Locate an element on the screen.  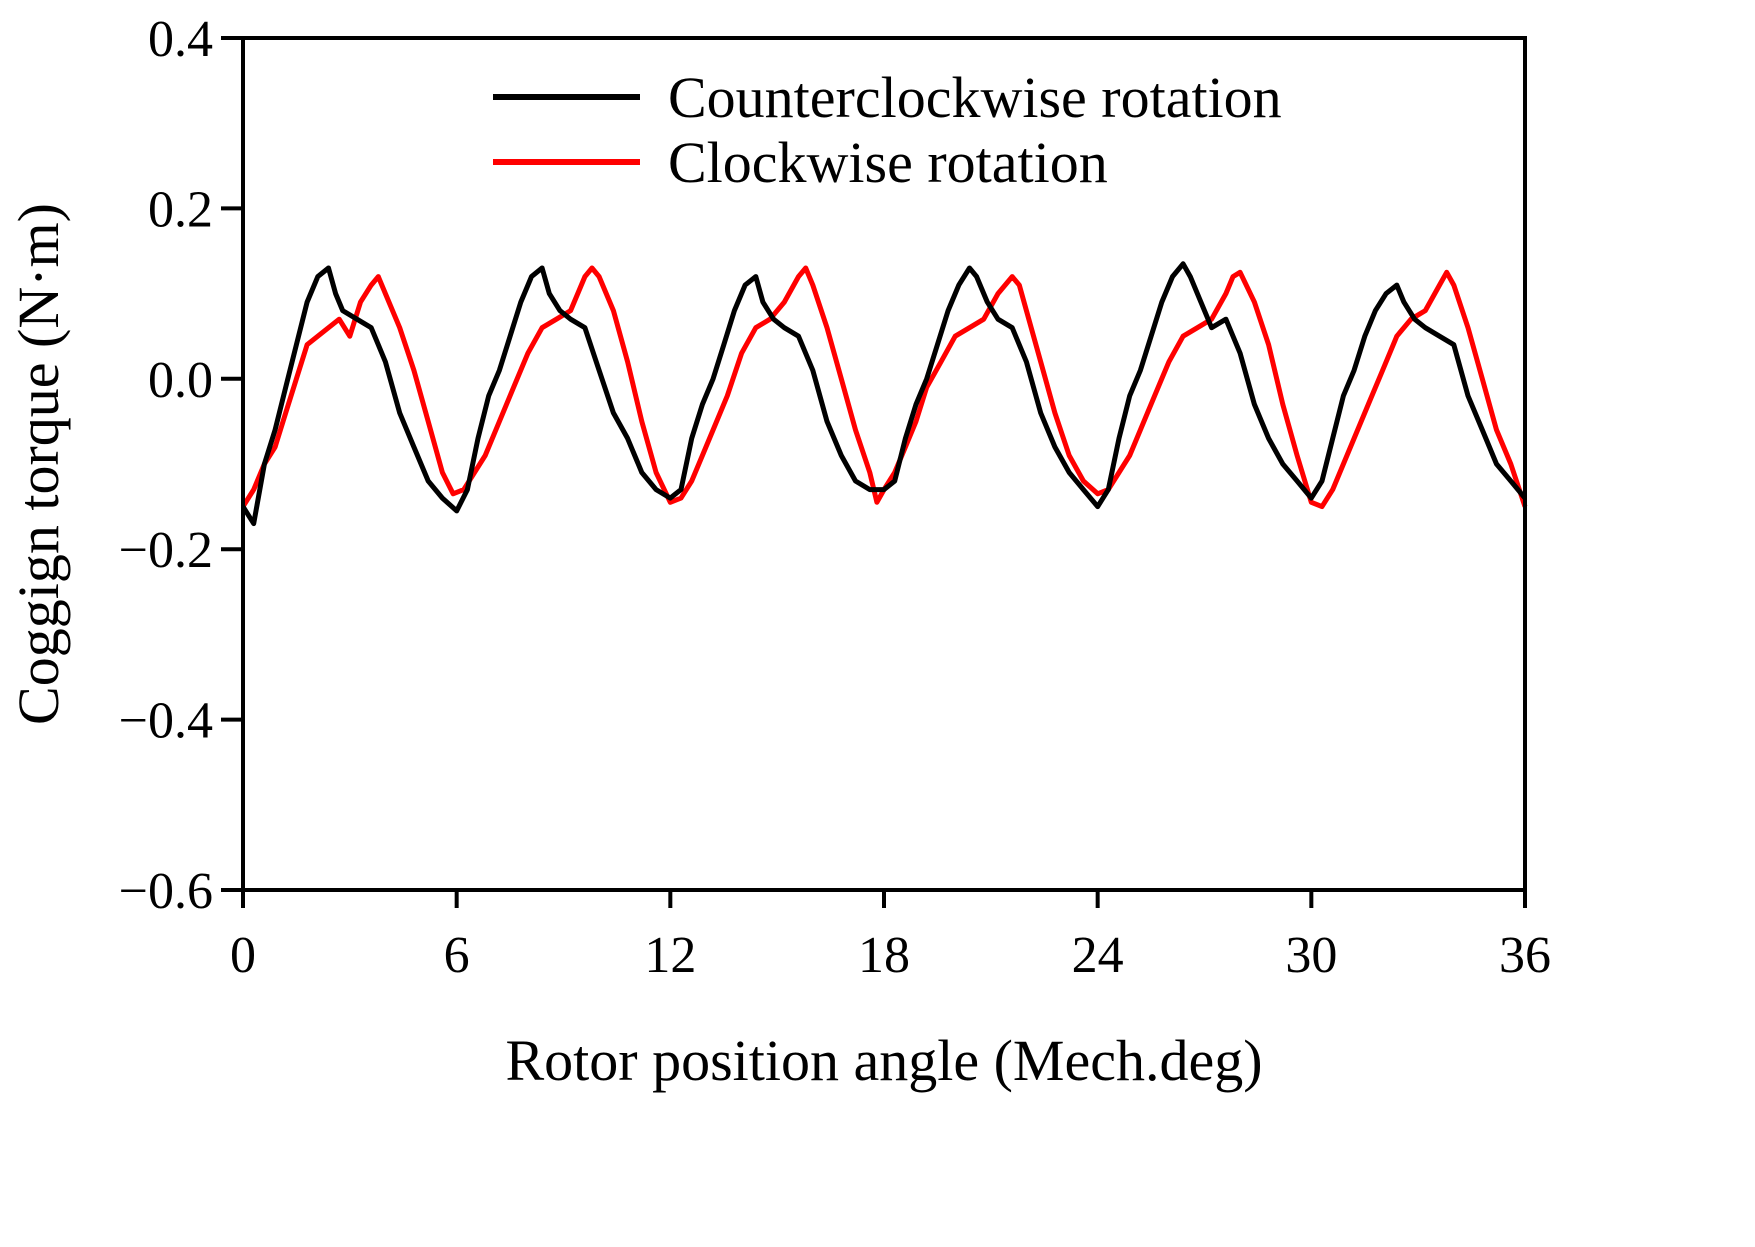
x-axis-label: Rotor position angle (Mech.deg) is located at coordinates (883, 1060).